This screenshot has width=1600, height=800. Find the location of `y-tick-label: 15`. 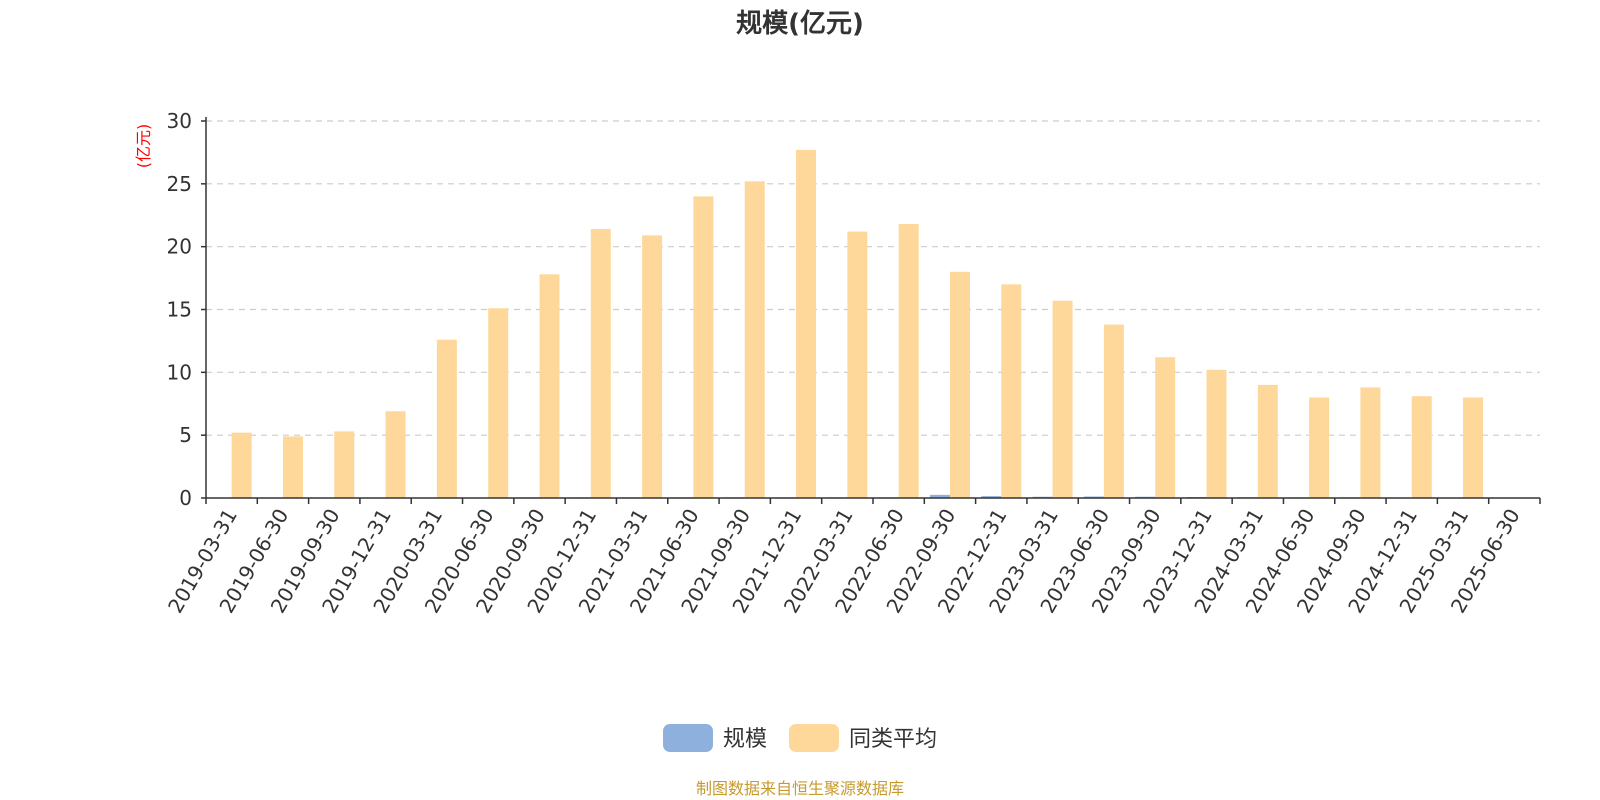

y-tick-label: 15 is located at coordinates (179, 310).